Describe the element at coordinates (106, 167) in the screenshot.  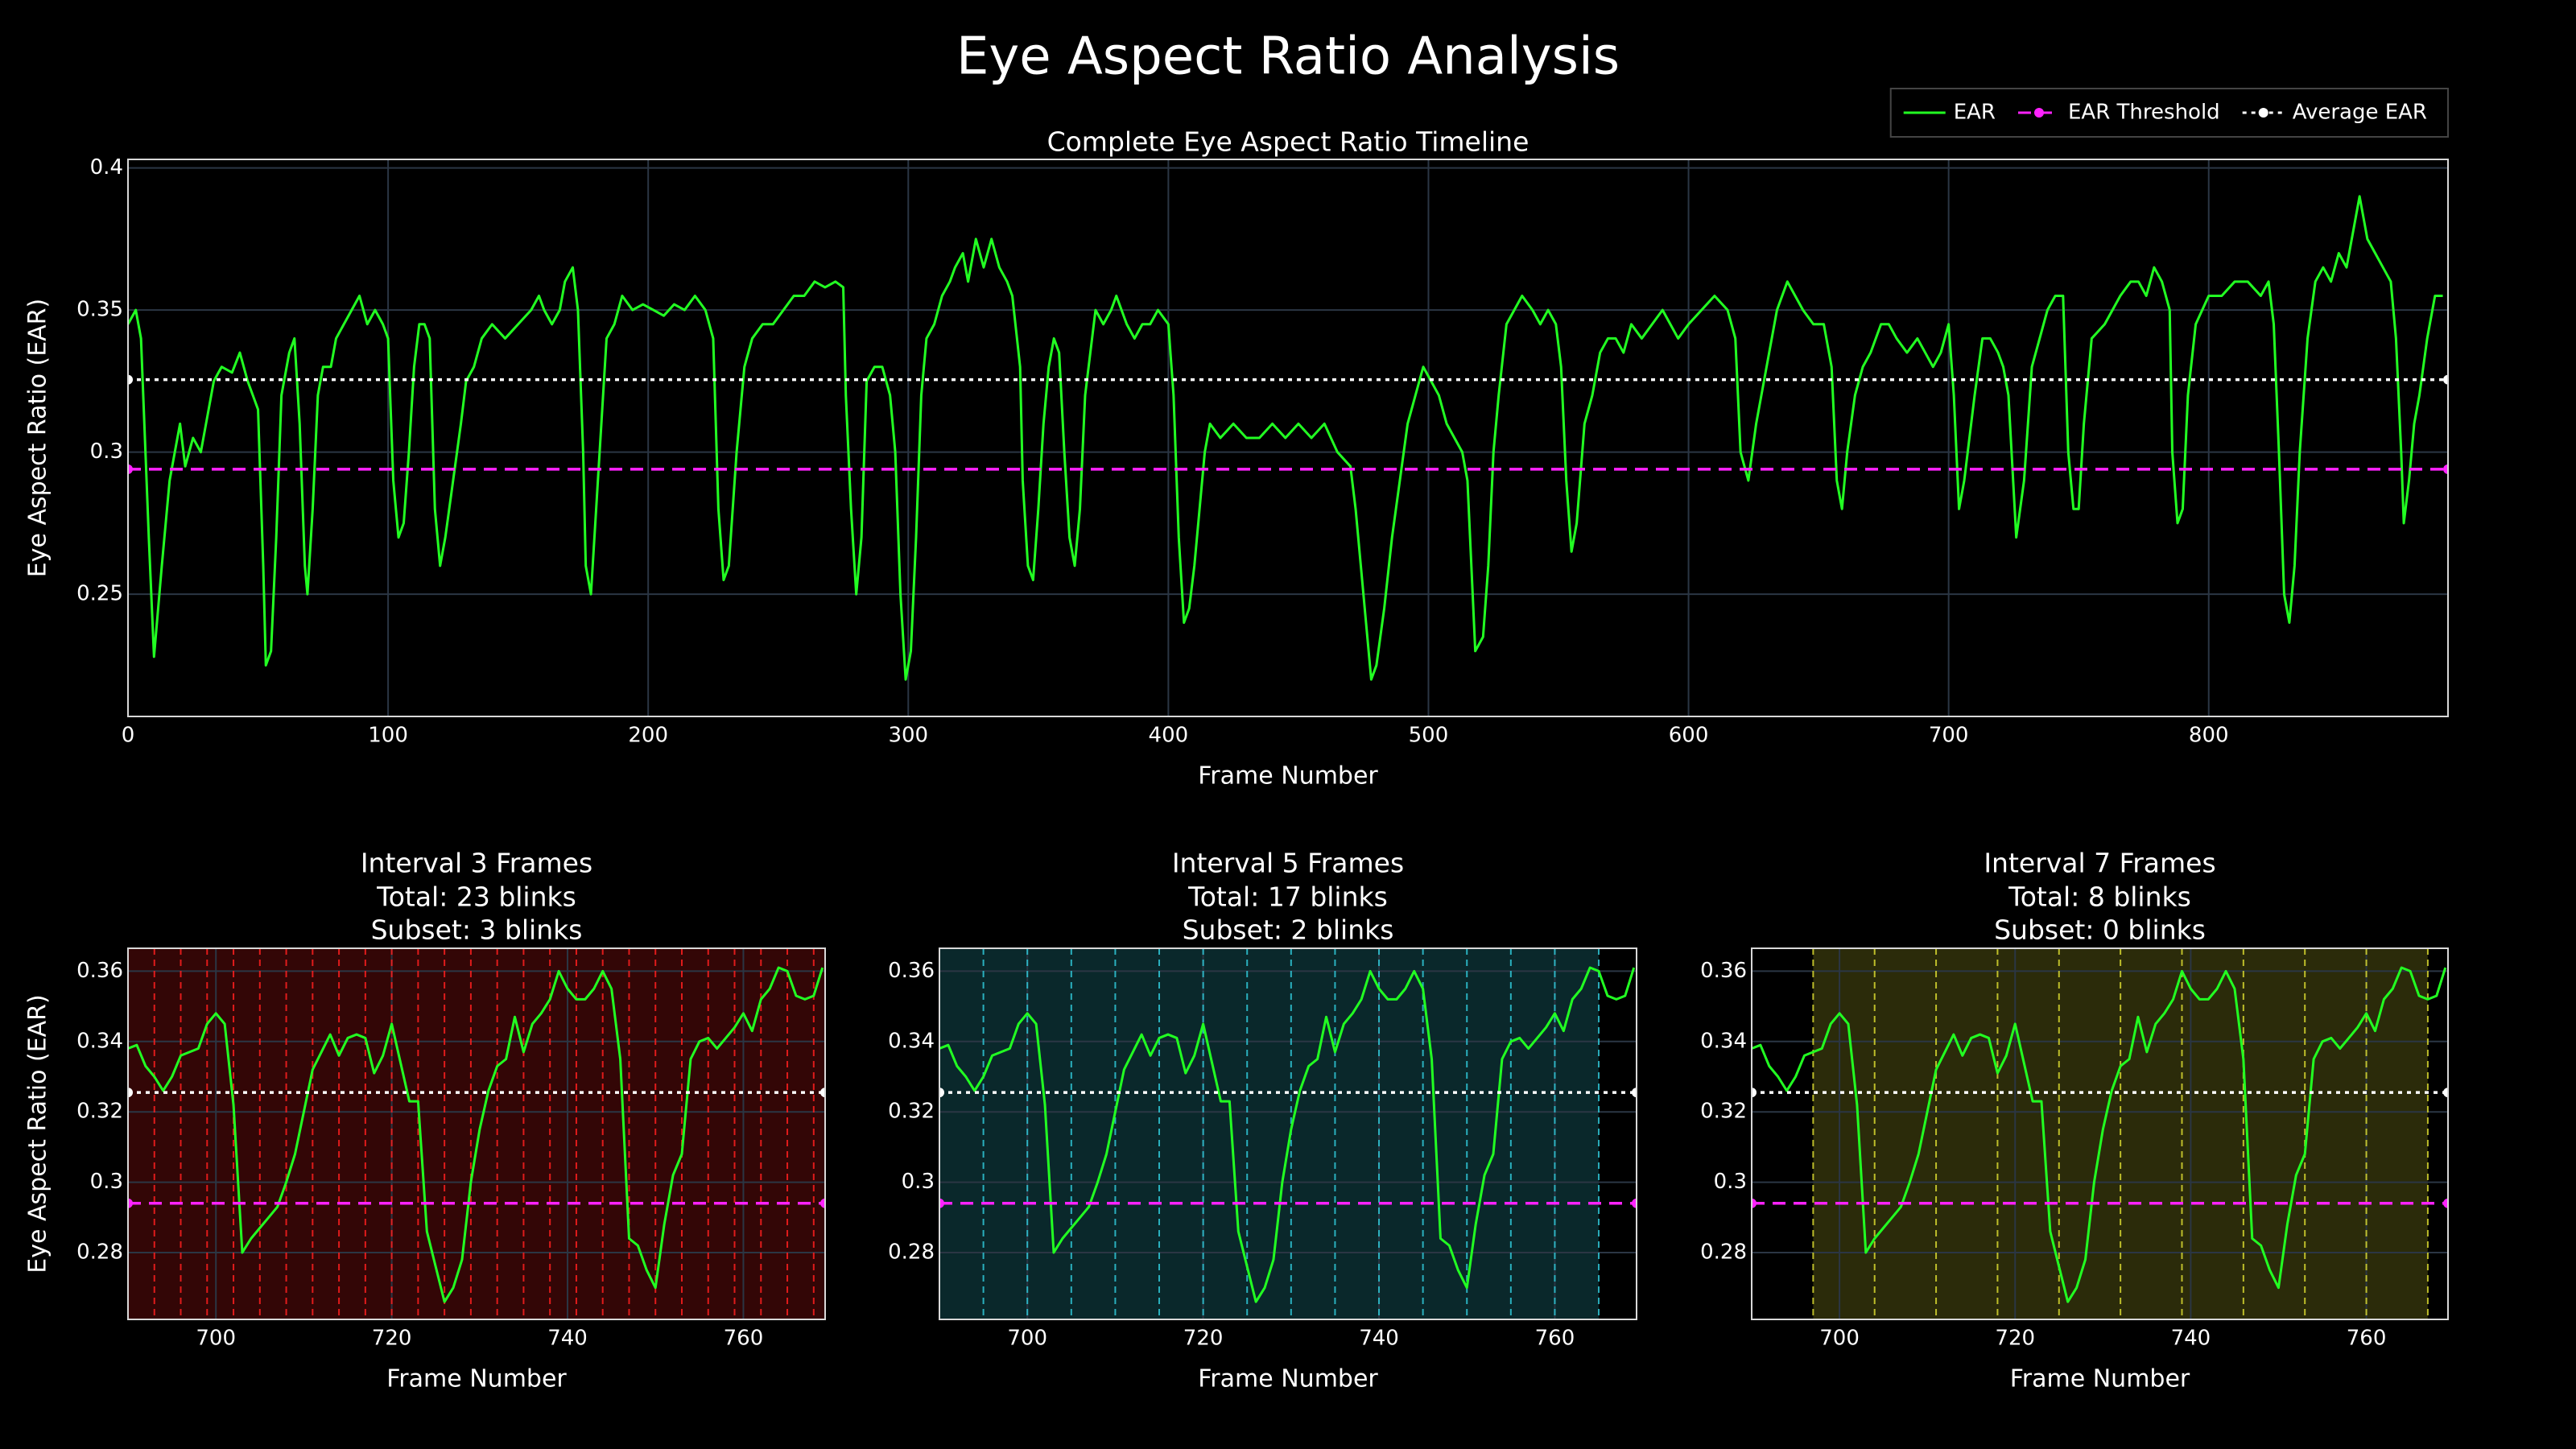
I see `y-tick-label: 0.4` at that location.